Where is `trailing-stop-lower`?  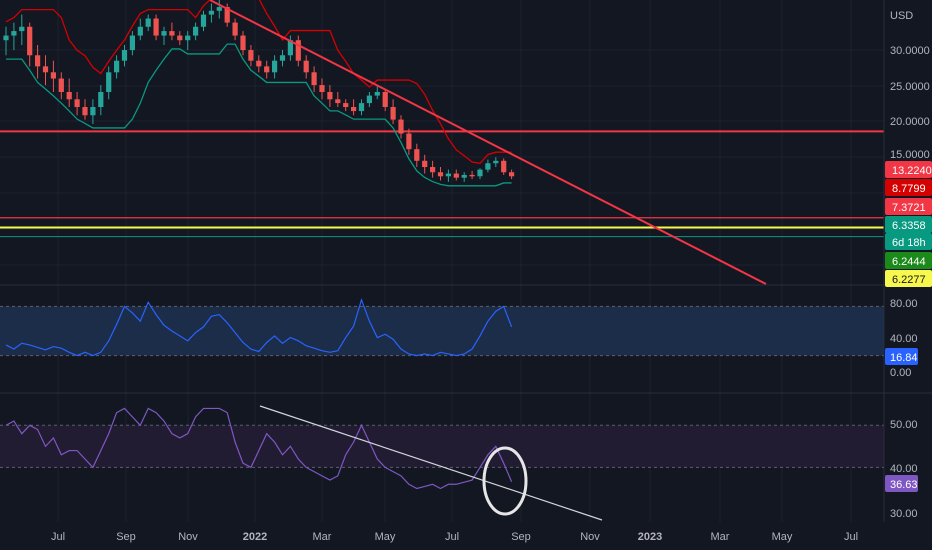 trailing-stop-lower is located at coordinates (259, 115).